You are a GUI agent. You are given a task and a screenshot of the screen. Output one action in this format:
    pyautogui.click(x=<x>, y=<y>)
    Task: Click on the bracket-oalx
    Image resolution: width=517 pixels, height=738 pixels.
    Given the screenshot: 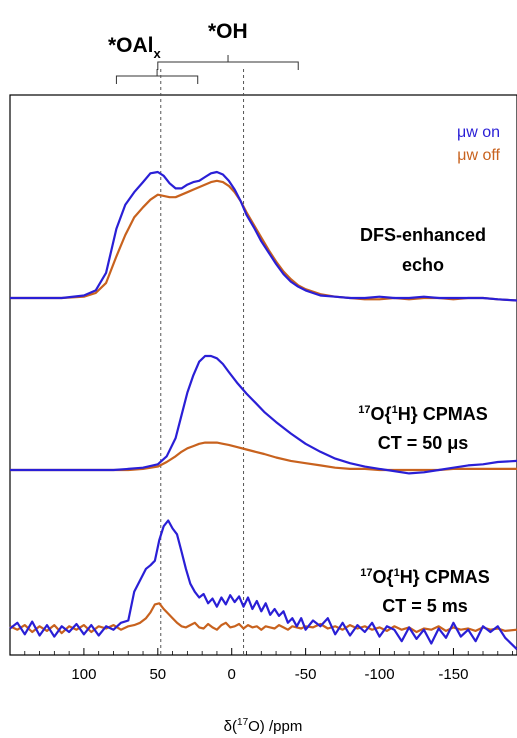 What is the action you would take?
    pyautogui.click(x=157, y=76)
    